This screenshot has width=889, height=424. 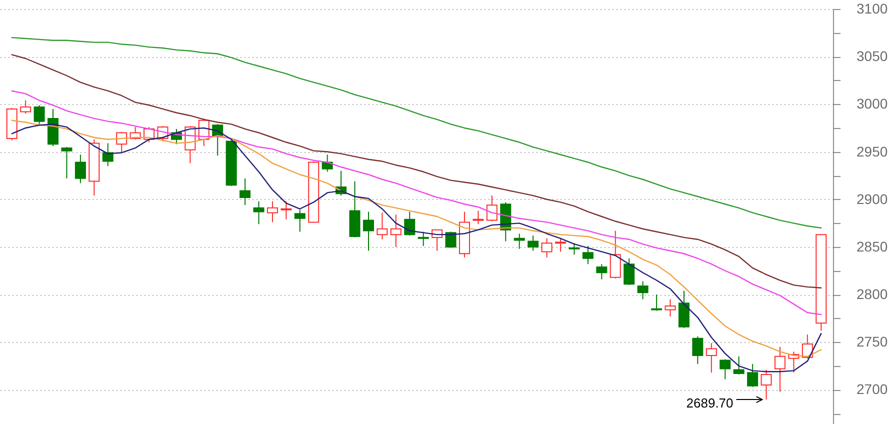 What do you see at coordinates (872, 342) in the screenshot?
I see `y-tick-label: 2750` at bounding box center [872, 342].